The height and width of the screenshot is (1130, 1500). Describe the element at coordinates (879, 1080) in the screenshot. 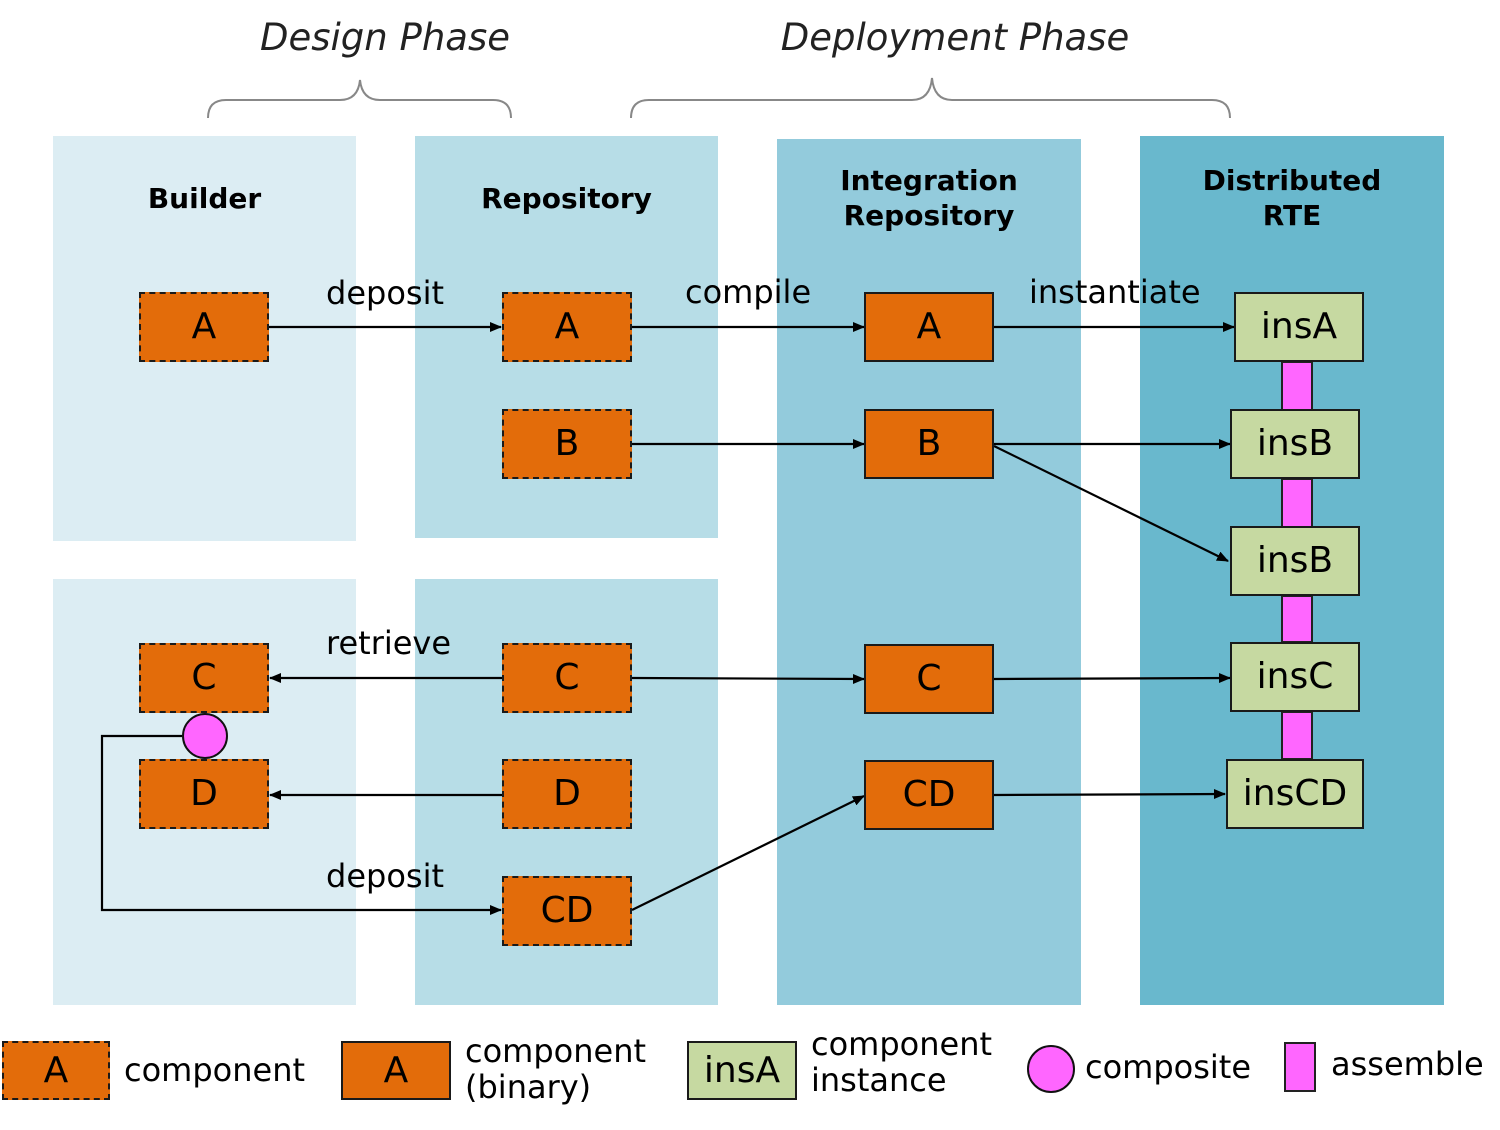

I see `legend-instance-label-line2: instance` at that location.